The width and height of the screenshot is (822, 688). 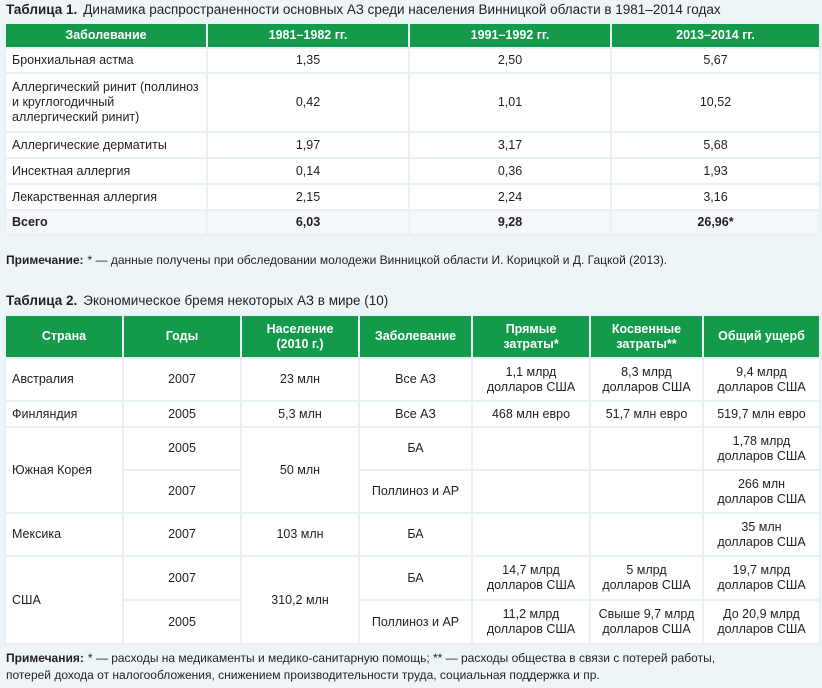 What do you see at coordinates (300, 343) in the screenshot?
I see `header-line: (2010 г.)` at bounding box center [300, 343].